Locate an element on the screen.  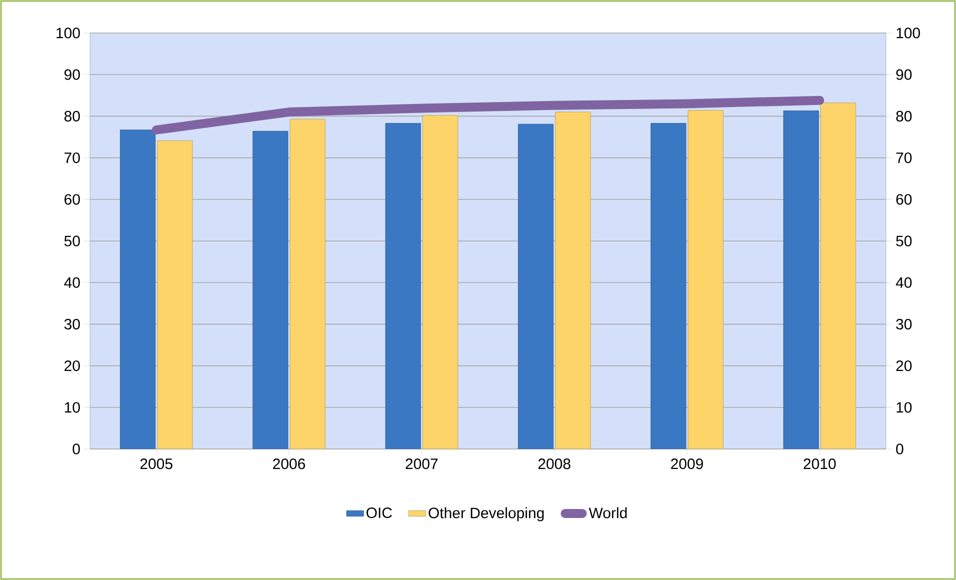
legend-label: World is located at coordinates (607, 512).